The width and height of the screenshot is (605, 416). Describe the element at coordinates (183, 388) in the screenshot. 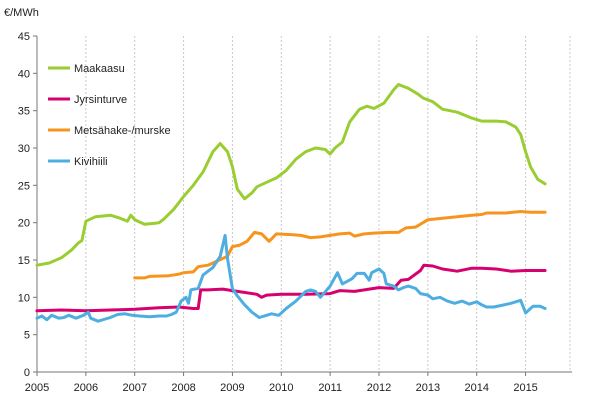

I see `x-tick-label: 2008` at that location.